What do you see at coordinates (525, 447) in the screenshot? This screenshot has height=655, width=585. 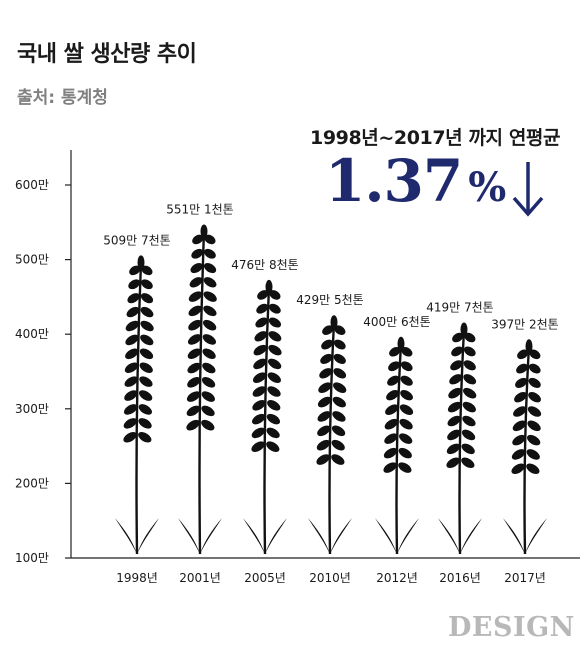 I see `rice-stalk-2017년` at bounding box center [525, 447].